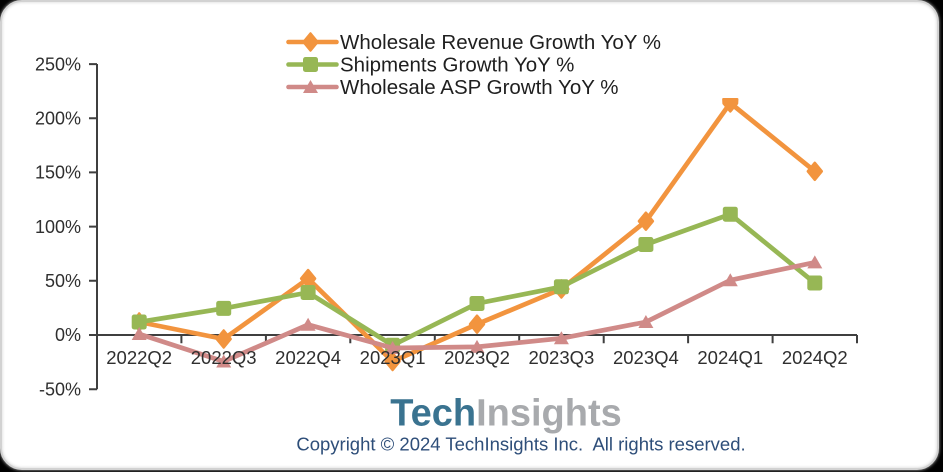 Image resolution: width=943 pixels, height=472 pixels. What do you see at coordinates (561, 357) in the screenshot?
I see `svg-text: 2023Q3` at bounding box center [561, 357].